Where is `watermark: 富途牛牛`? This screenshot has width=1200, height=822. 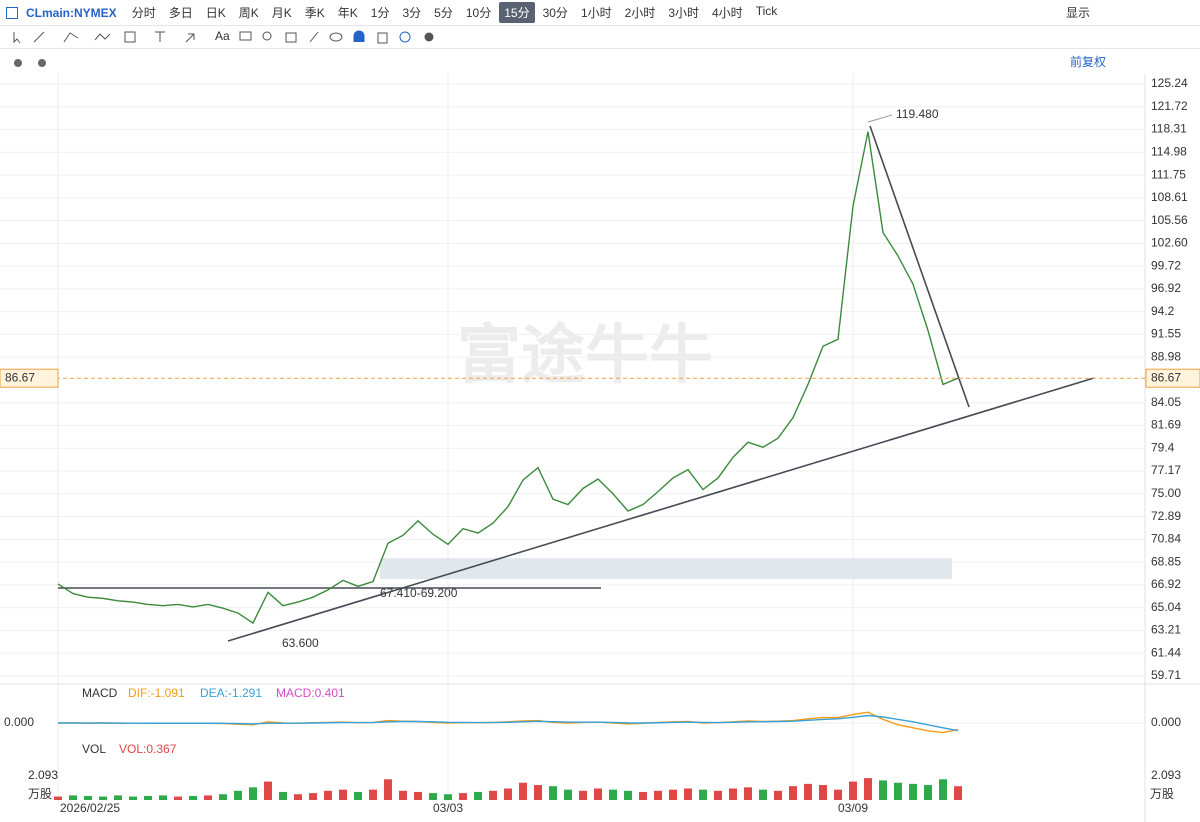 watermark: 富途牛牛 is located at coordinates (585, 355).